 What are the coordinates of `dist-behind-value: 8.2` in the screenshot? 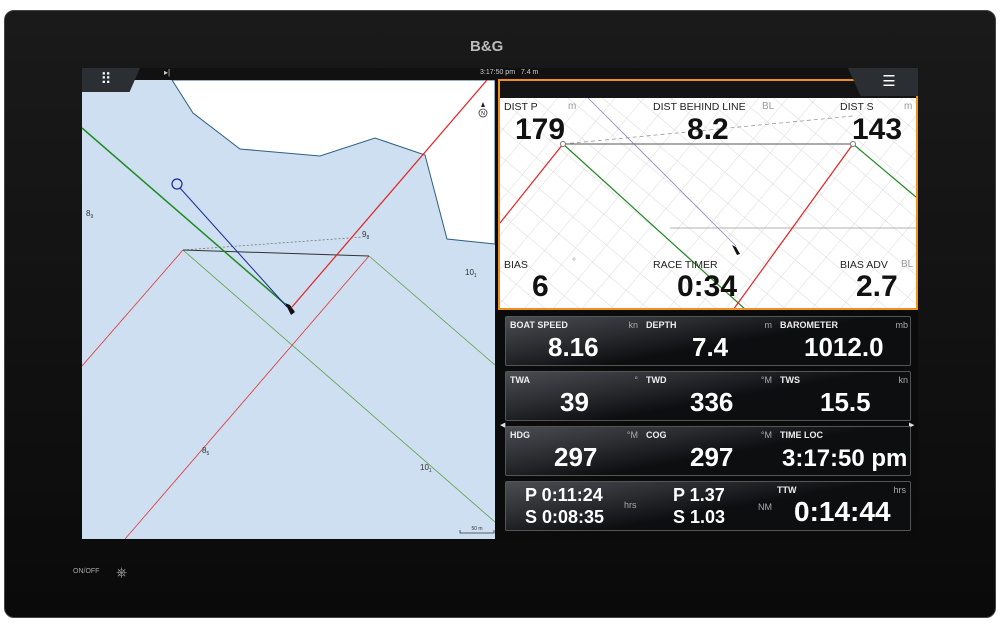 It's located at (708, 129).